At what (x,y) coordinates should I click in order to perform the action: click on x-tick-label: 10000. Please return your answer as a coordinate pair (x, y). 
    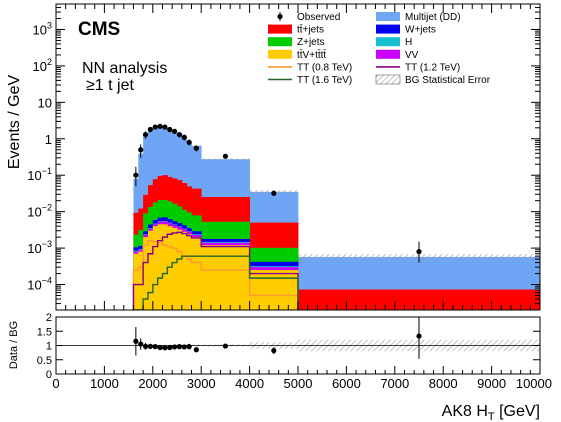
    Looking at the image, I should click on (534, 383).